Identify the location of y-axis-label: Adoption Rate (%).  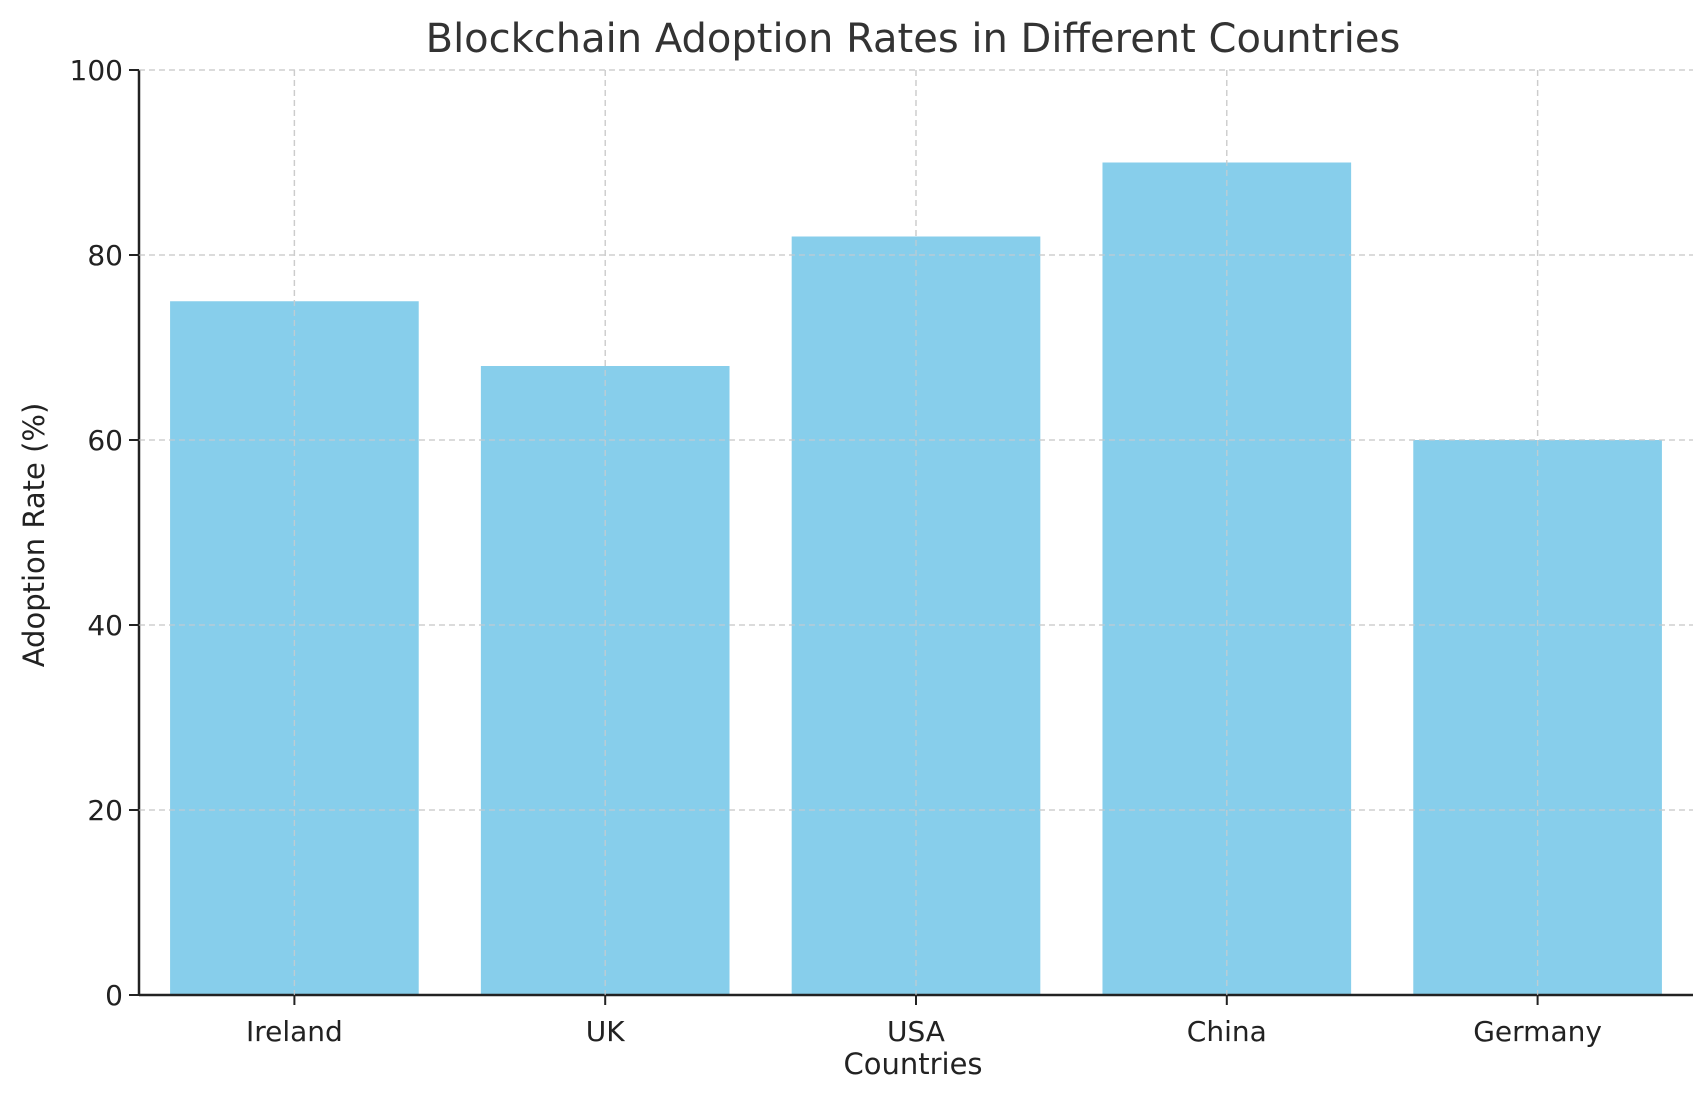
(34, 535).